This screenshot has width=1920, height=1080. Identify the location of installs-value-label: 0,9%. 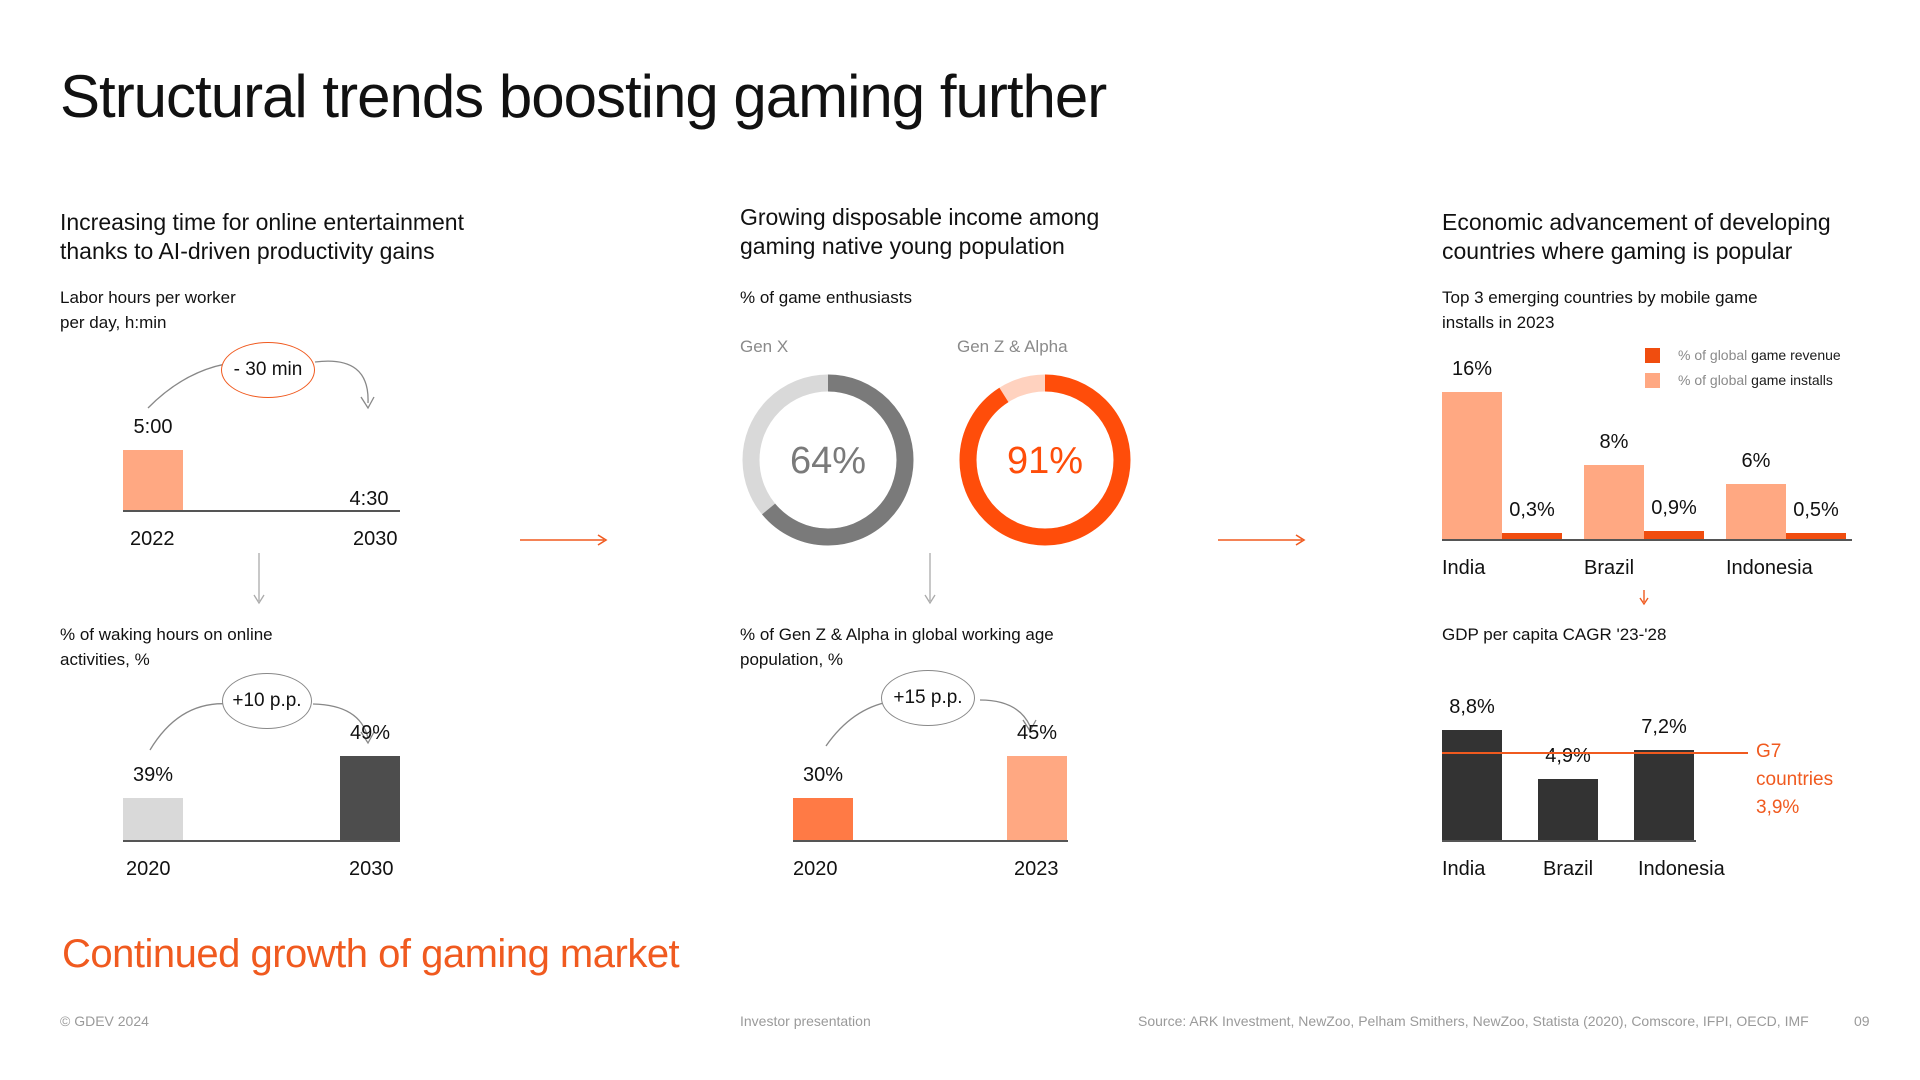
(1674, 507).